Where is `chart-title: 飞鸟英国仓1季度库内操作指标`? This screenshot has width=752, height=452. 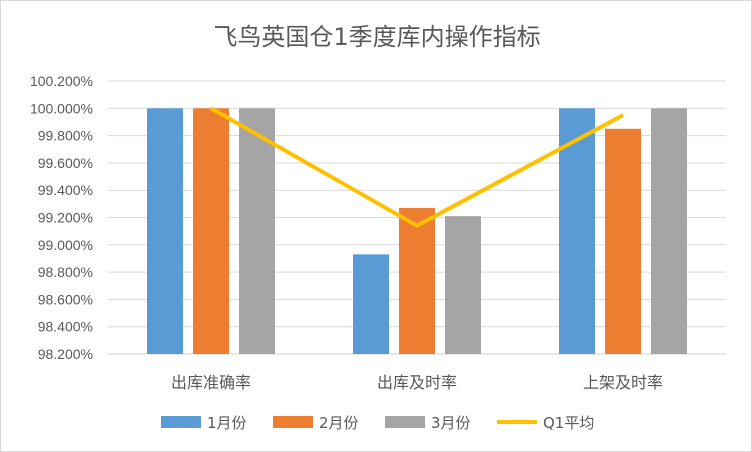 chart-title: 飞鸟英国仓1季度库内操作指标 is located at coordinates (376, 37).